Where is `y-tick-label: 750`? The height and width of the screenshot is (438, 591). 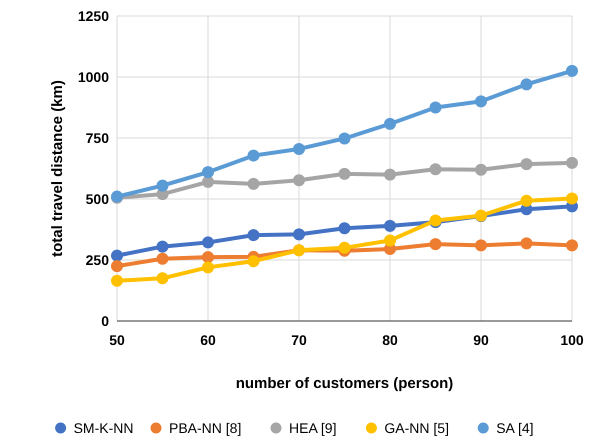
y-tick-label: 750 is located at coordinates (98, 138).